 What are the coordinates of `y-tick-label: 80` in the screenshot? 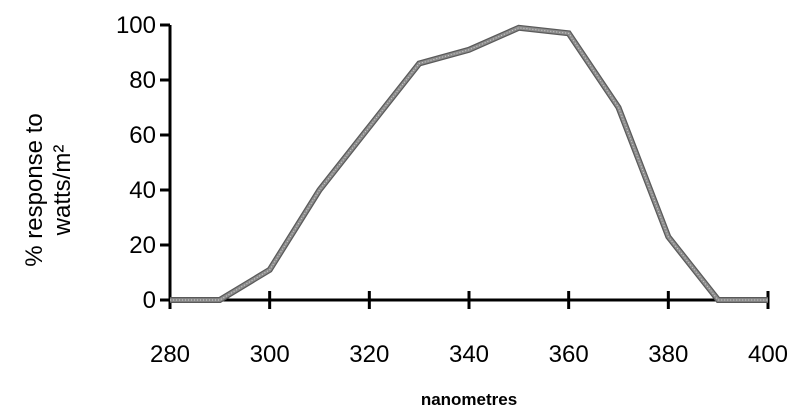 It's located at (142, 80).